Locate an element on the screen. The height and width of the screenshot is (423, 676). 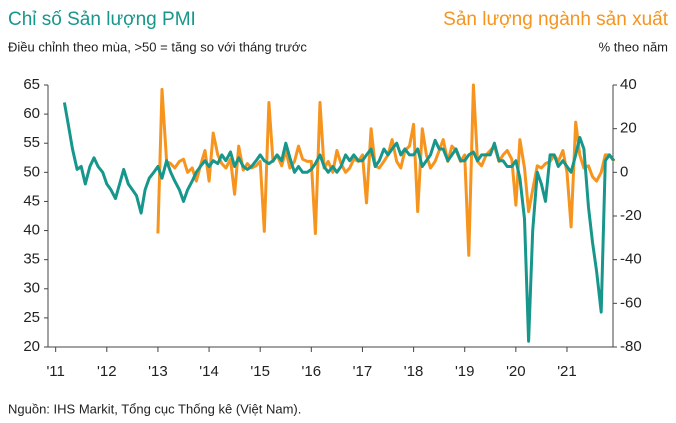
y-tick-label: 25 is located at coordinates (31, 317).